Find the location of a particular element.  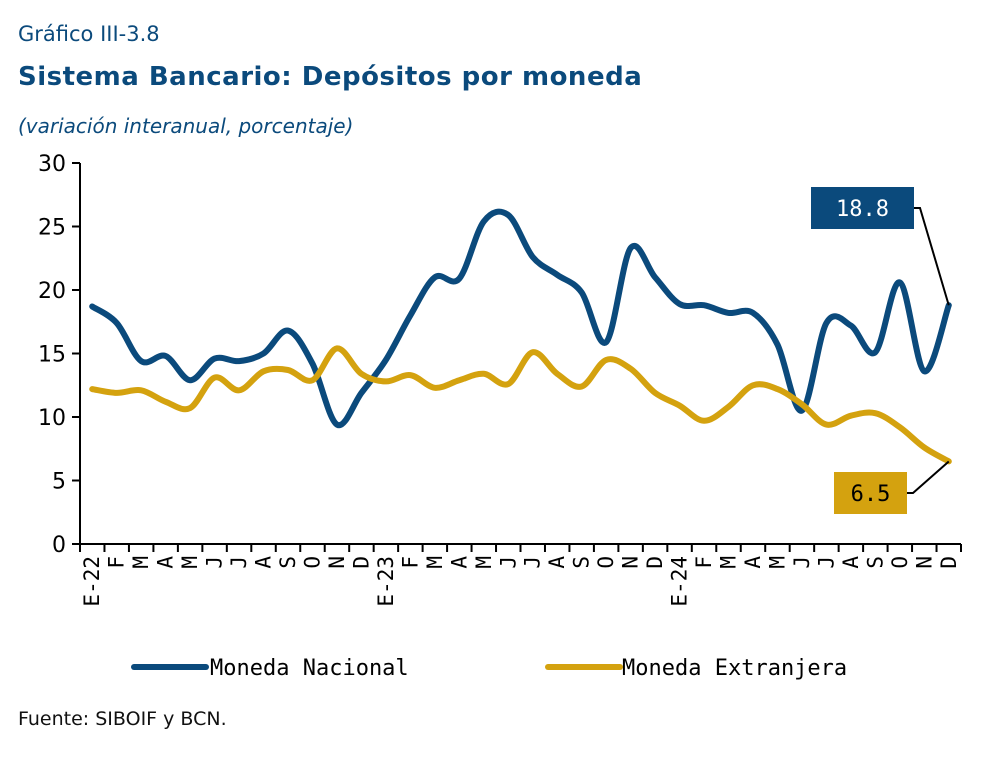

y-tick-label: 30 is located at coordinates (52, 164).